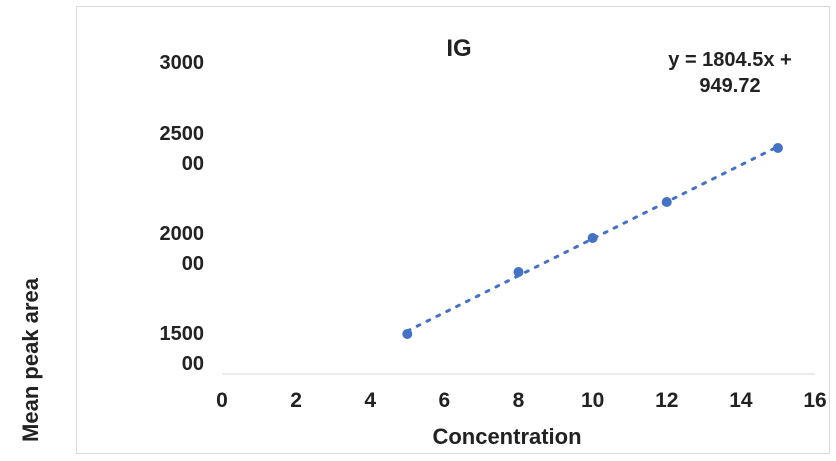 The width and height of the screenshot is (836, 461). I want to click on y-tick-label: 2000, so click(182, 234).